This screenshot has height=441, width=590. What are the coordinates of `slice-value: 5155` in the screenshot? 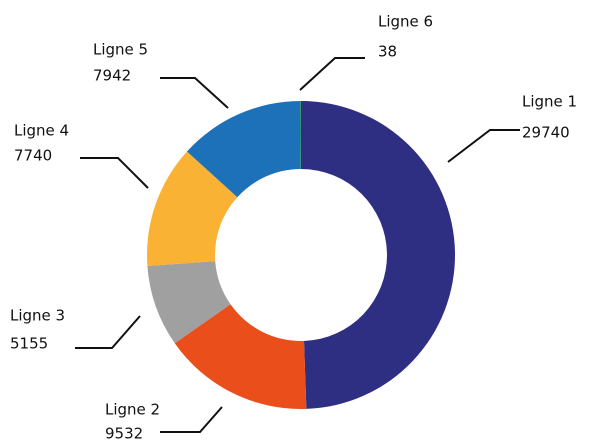 It's located at (29, 344).